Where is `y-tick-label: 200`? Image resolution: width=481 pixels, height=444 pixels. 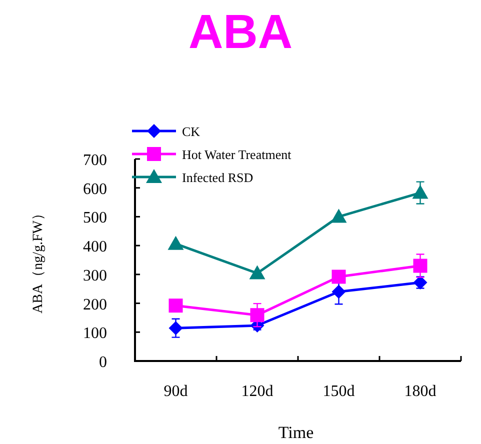
y-tick-label: 200 is located at coordinates (95, 305).